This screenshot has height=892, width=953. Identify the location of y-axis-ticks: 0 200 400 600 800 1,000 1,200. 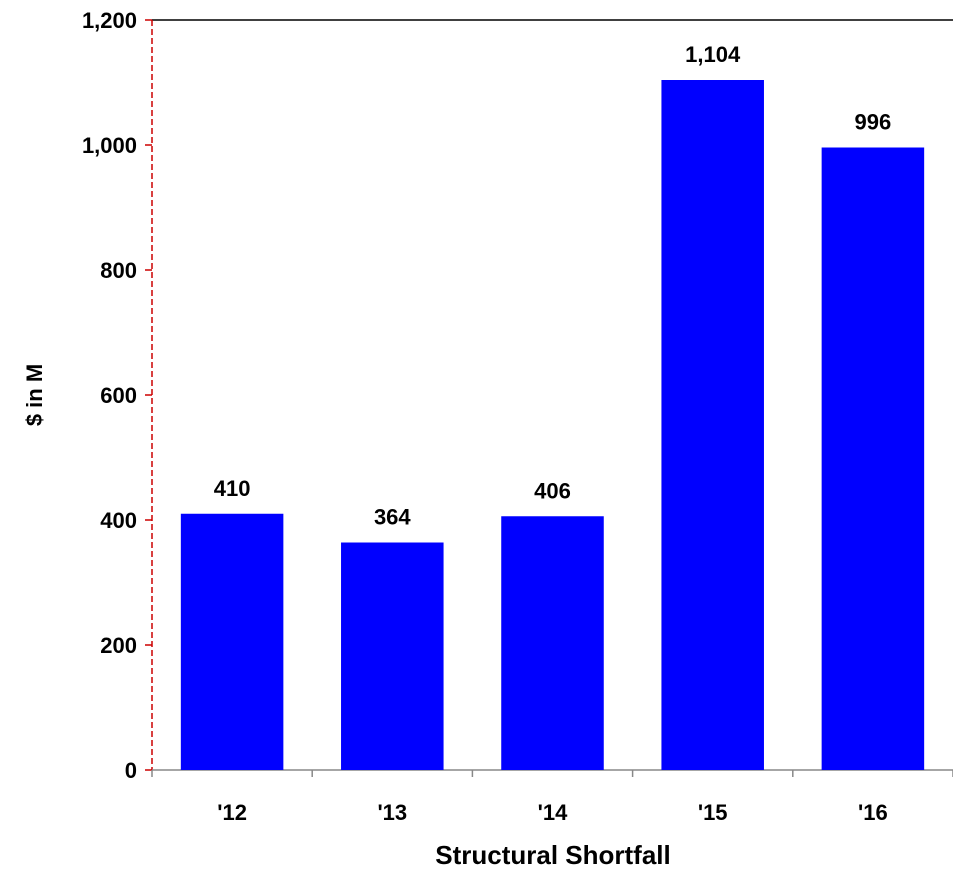
(117, 395).